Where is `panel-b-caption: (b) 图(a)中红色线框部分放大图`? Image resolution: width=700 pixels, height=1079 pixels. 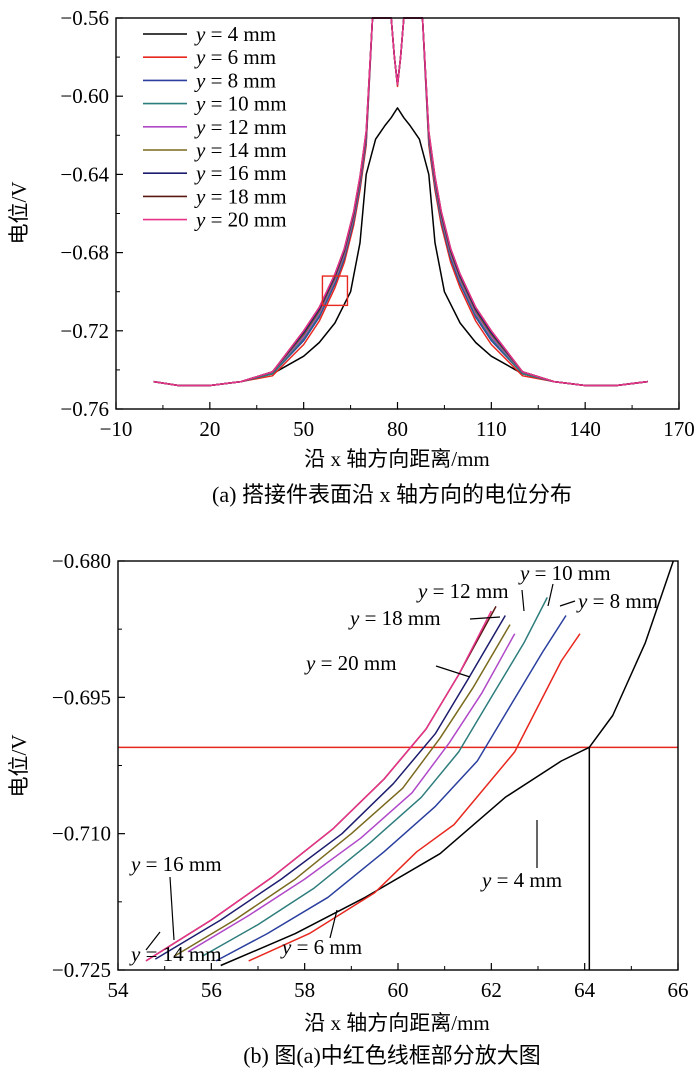 panel-b-caption: (b) 图(a)中红色线框部分放大图 is located at coordinates (392, 1055).